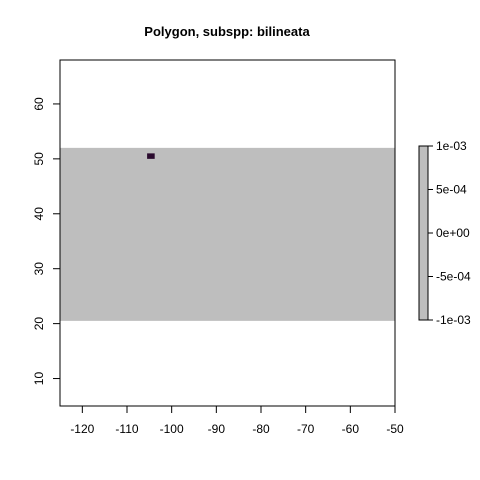 This screenshot has width=480, height=480. Describe the element at coordinates (39, 104) in the screenshot. I see `y-tick-label: 60` at that location.